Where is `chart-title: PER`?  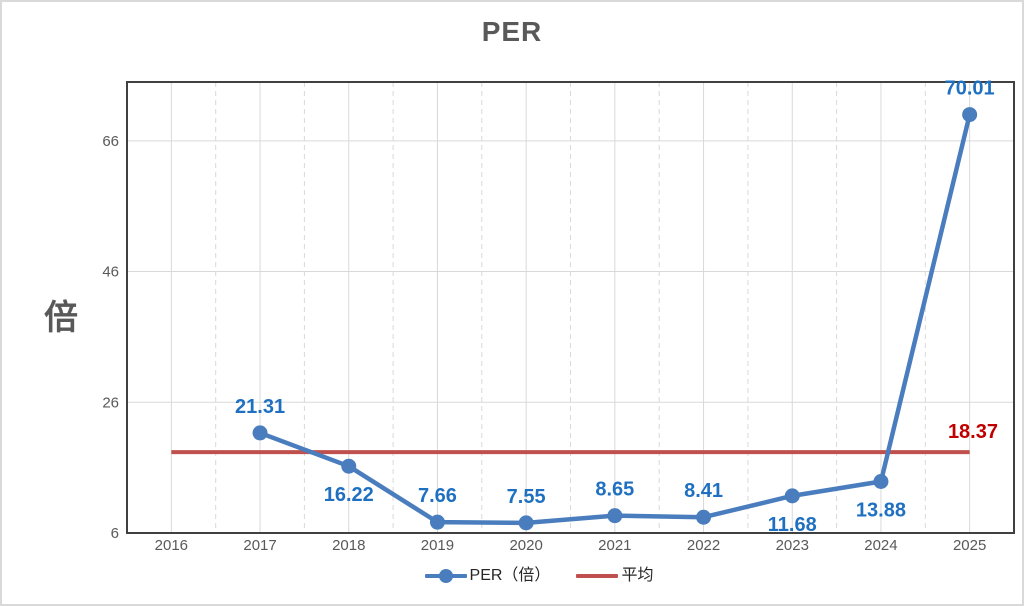 chart-title: PER is located at coordinates (512, 31).